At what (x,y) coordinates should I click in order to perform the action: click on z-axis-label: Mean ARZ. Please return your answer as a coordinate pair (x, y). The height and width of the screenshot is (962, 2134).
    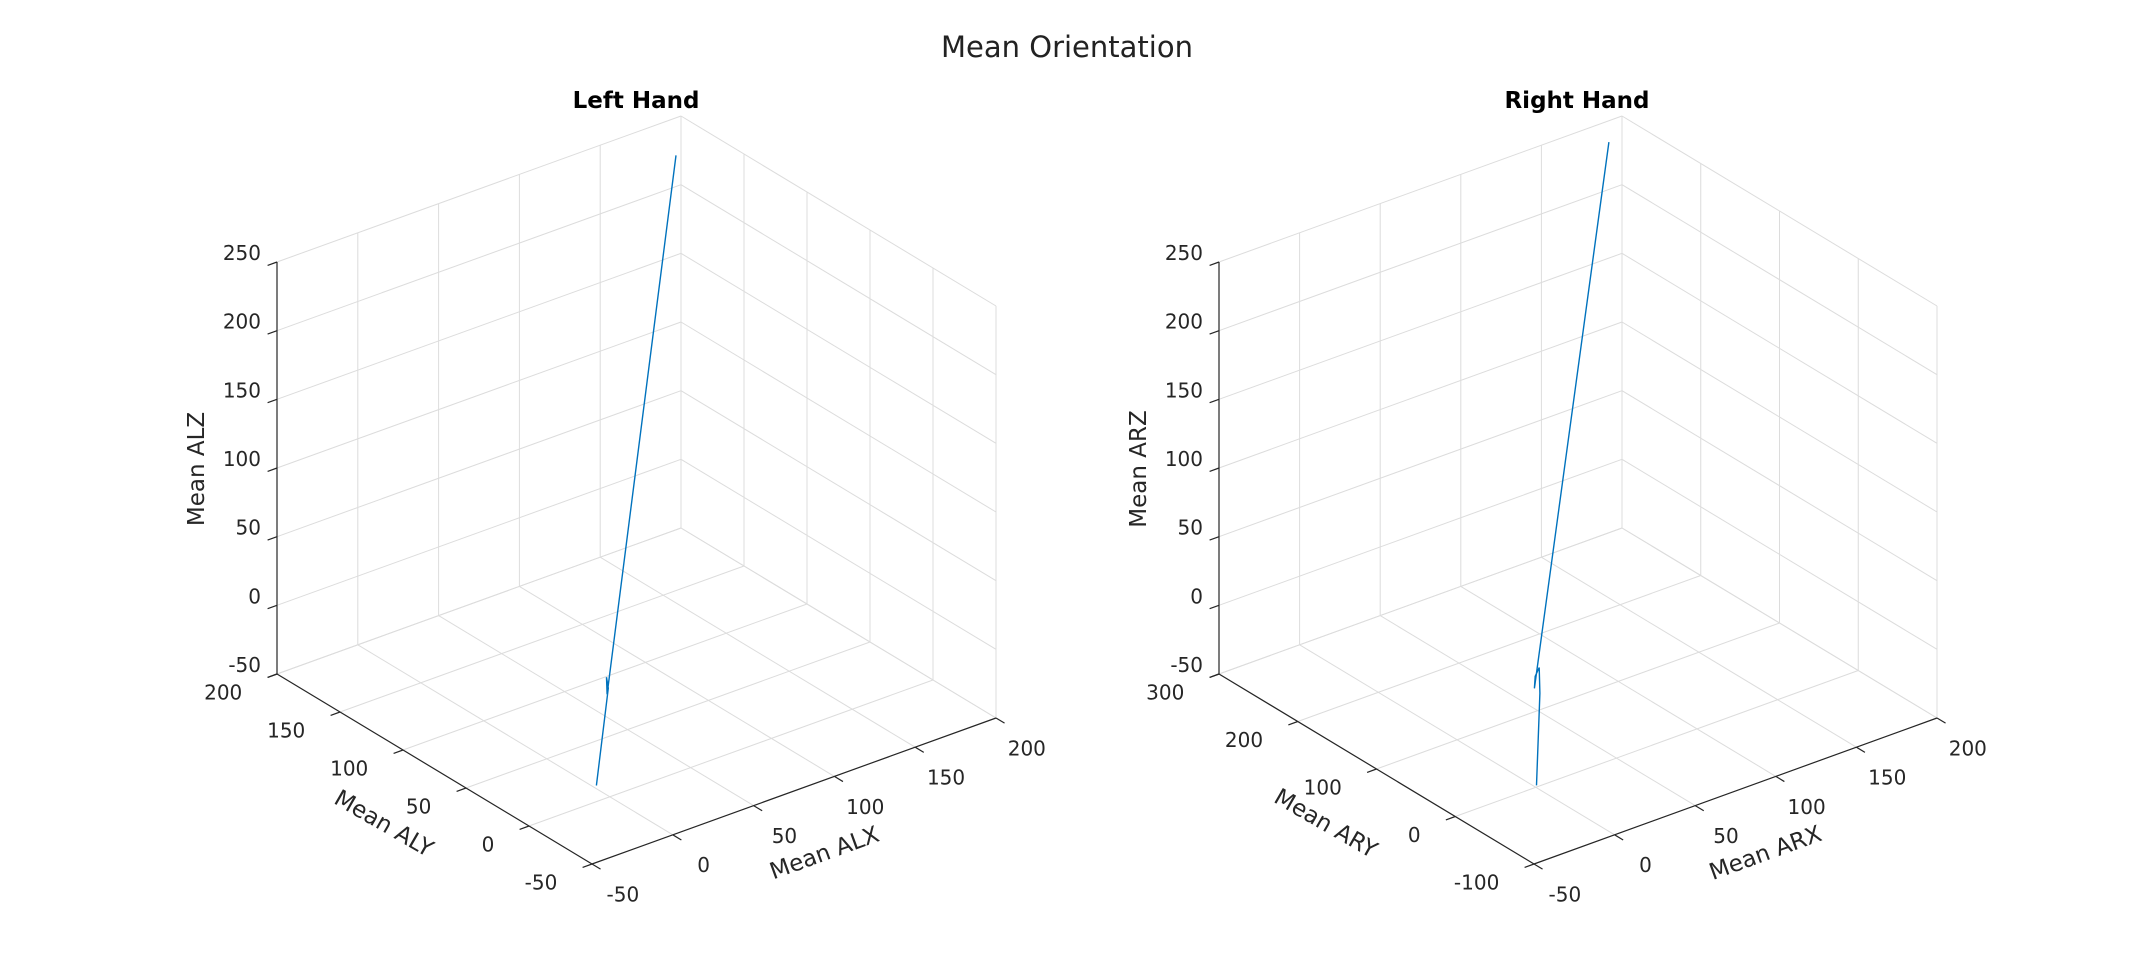
    Looking at the image, I should click on (1139, 468).